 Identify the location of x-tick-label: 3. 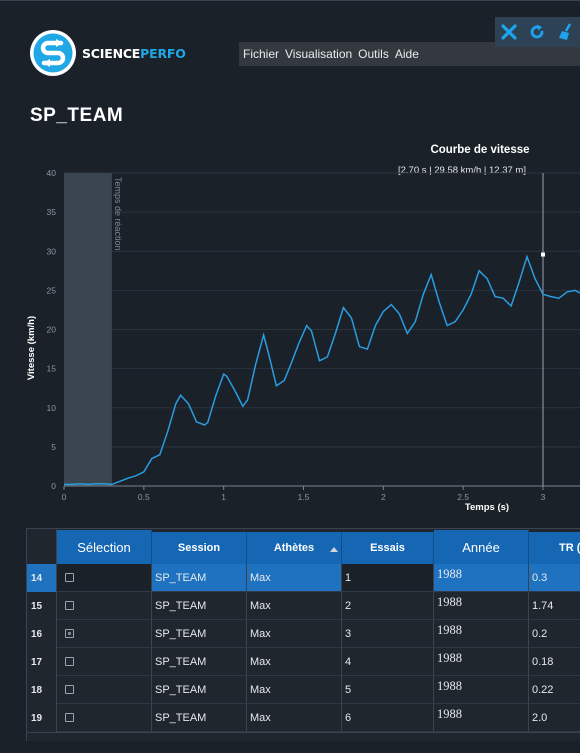
(543, 497).